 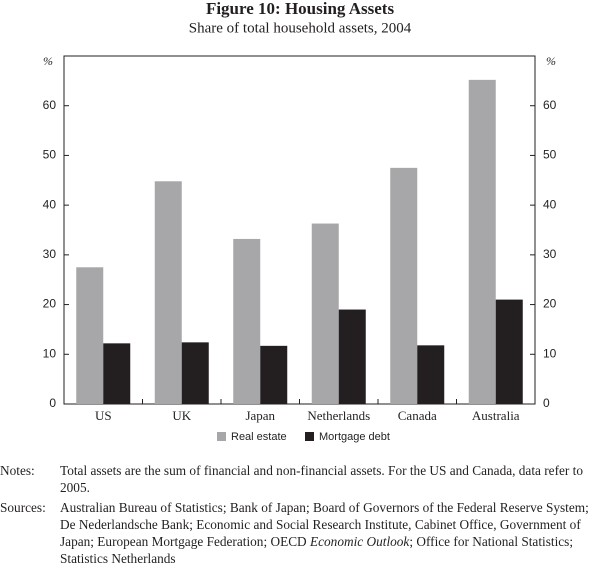 I want to click on y-unit: %, so click(x=48, y=61).